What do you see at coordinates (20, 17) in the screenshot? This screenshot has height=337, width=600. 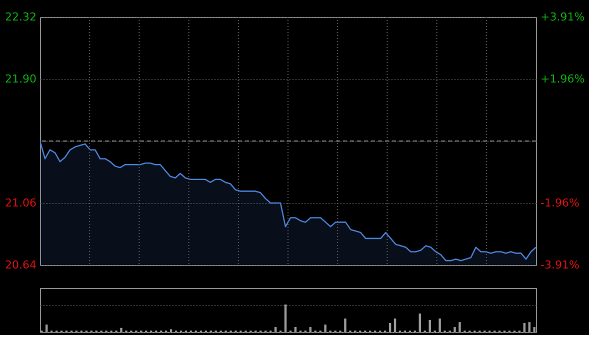 I see `y-tick-label: 22.32` at bounding box center [20, 17].